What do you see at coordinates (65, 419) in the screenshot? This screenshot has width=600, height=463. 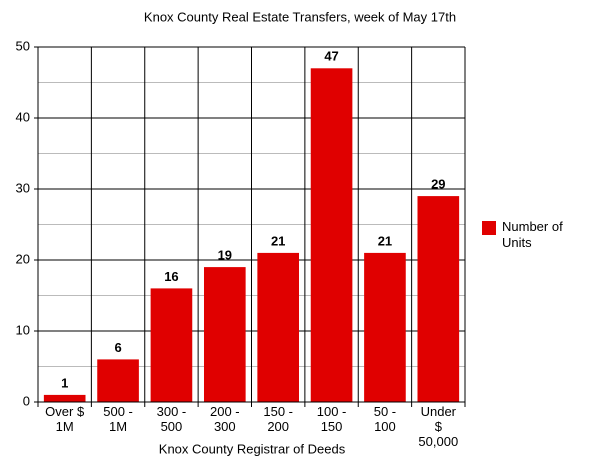 I see `x-tick-label: Over $1M` at bounding box center [65, 419].